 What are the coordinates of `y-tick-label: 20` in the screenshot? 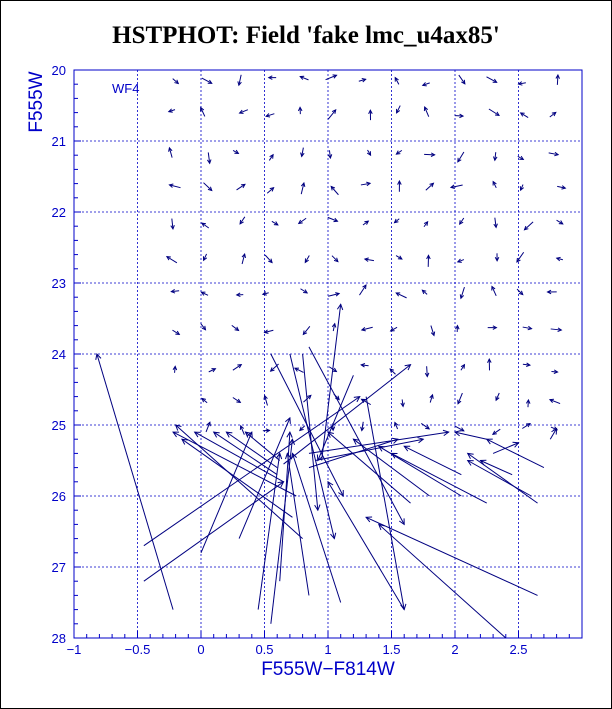 It's located at (59, 70).